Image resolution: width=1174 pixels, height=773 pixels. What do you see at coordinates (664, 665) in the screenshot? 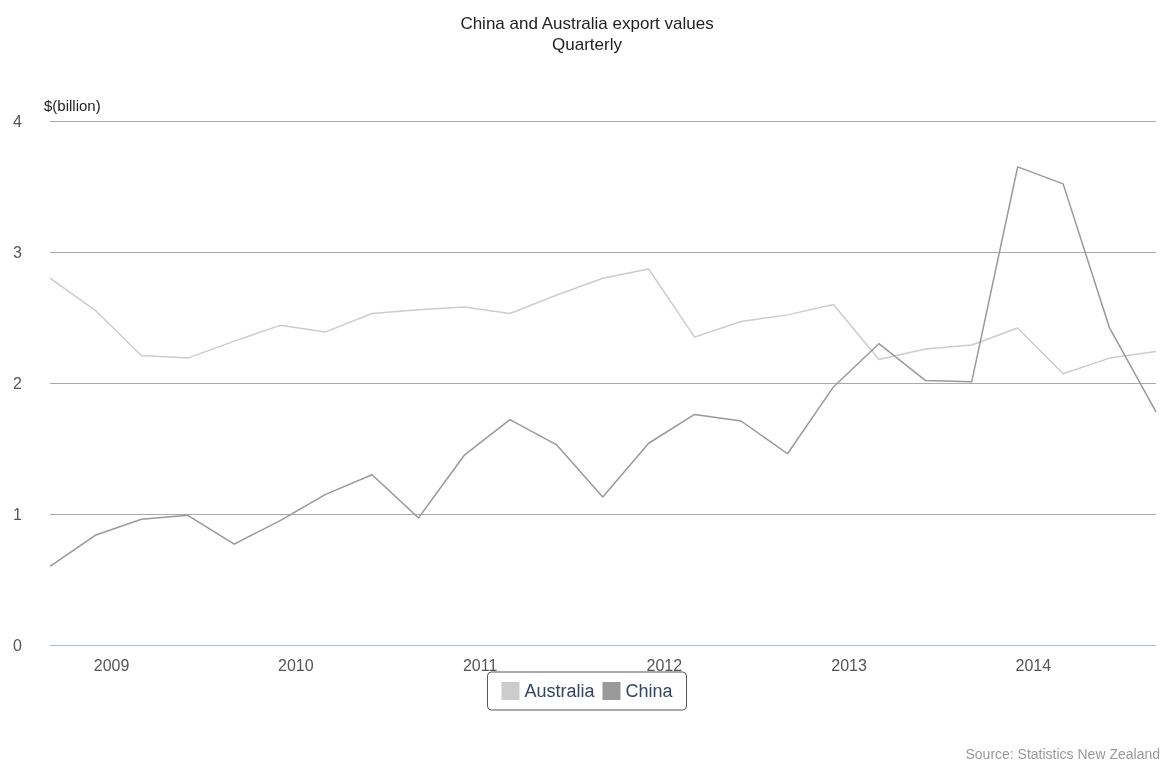
I see `x-tick-label: 2012` at bounding box center [664, 665].